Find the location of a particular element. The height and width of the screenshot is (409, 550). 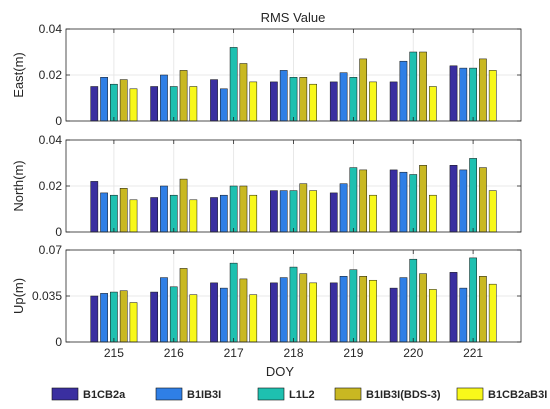

legend-entry-b1cb2a: B1CB2a is located at coordinates (88, 394).